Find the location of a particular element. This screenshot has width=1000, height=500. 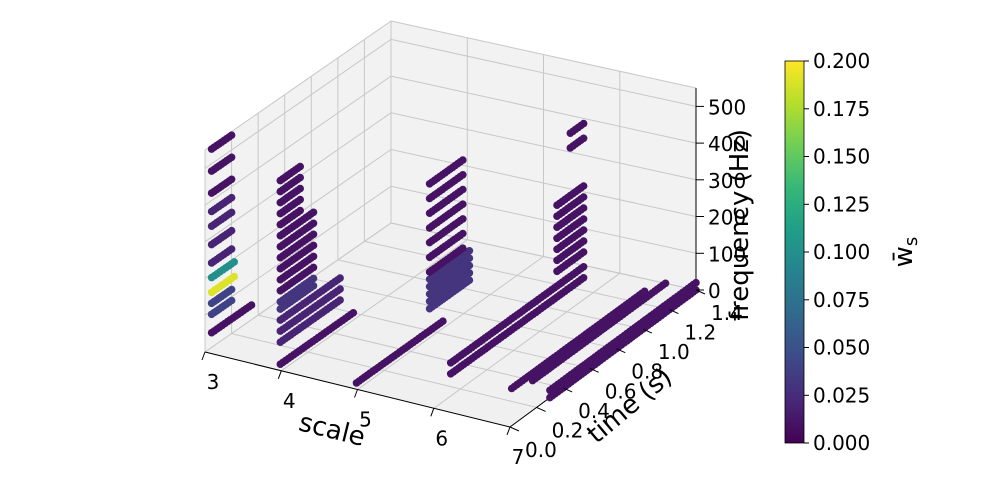

x-tick-label: 3 is located at coordinates (213, 382).